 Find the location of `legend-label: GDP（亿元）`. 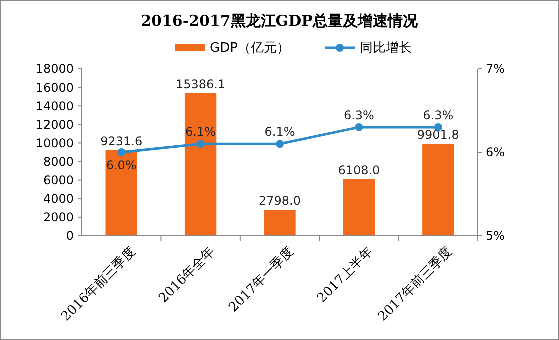

legend-label: GDP（亿元） is located at coordinates (250, 48).